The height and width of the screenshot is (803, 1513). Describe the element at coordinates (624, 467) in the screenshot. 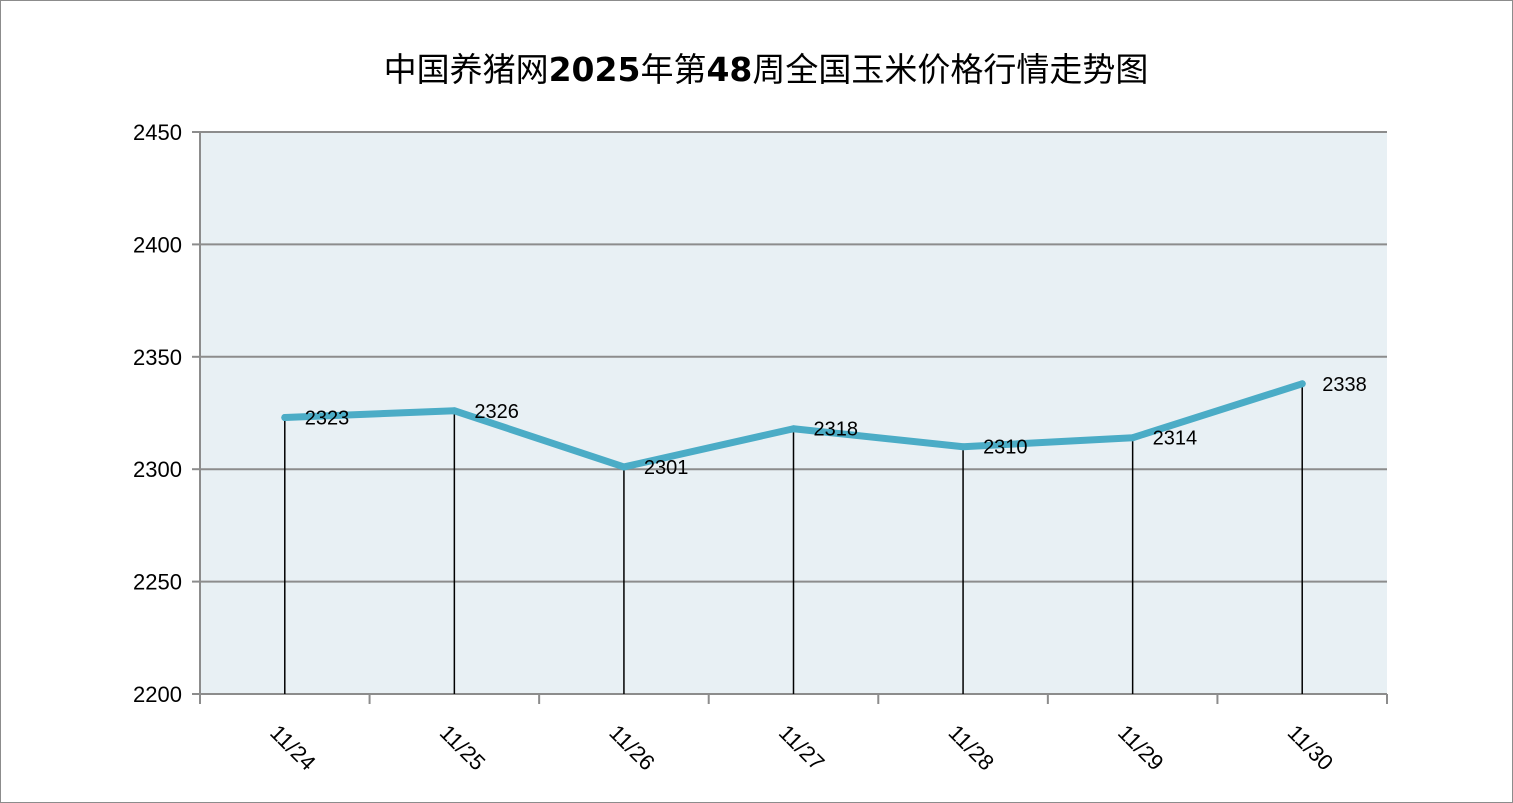

I see `data-point-11/26` at that location.